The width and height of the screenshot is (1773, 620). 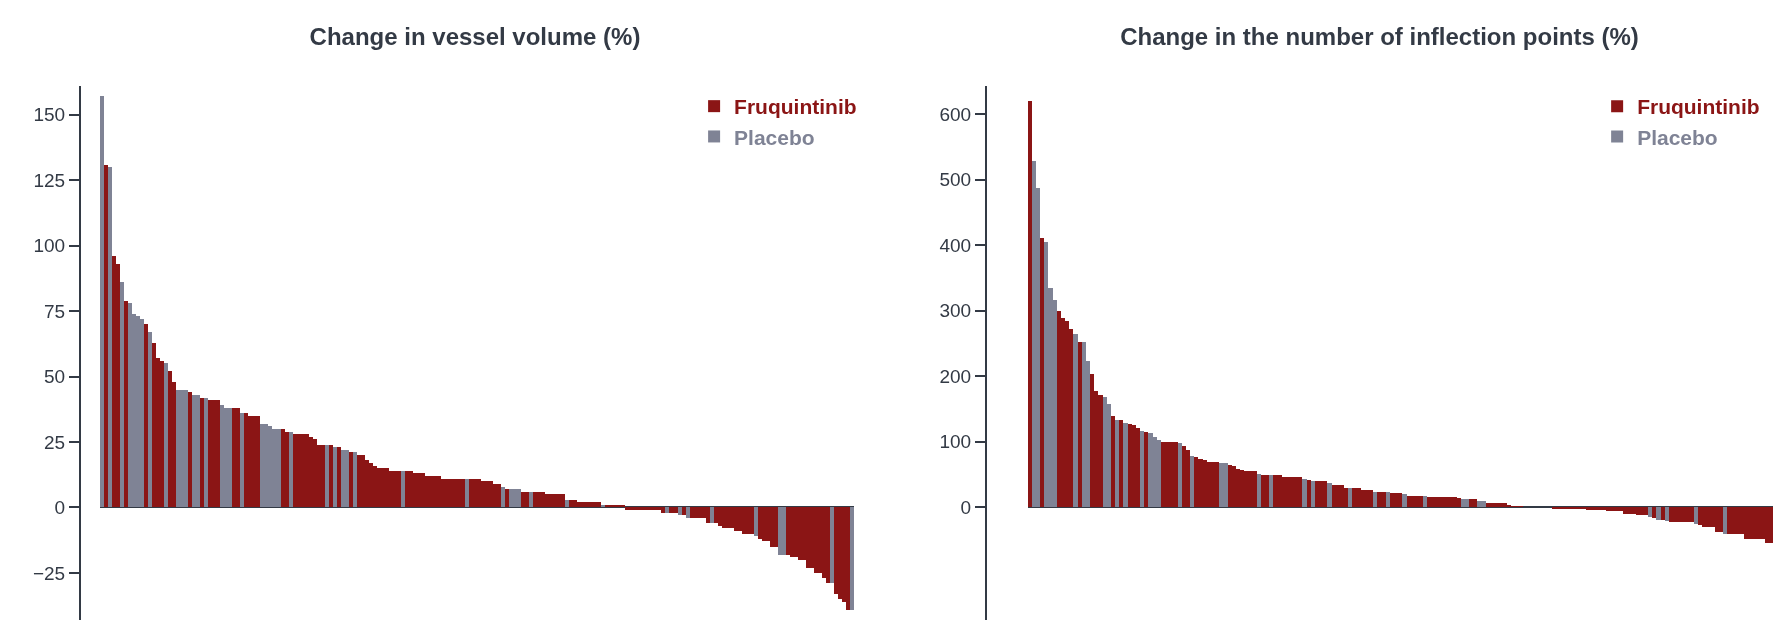 I want to click on y-tick-label: 25, so click(x=55, y=442).